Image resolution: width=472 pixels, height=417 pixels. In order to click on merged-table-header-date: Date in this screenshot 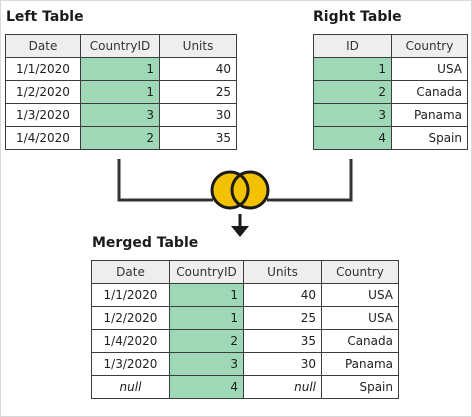, I will do `click(130, 272)`.